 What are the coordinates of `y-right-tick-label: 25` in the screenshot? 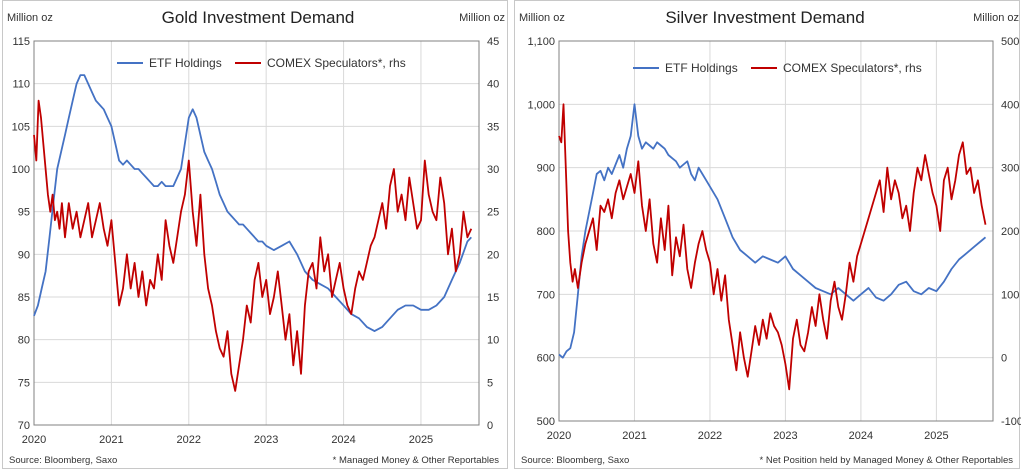 It's located at (493, 213).